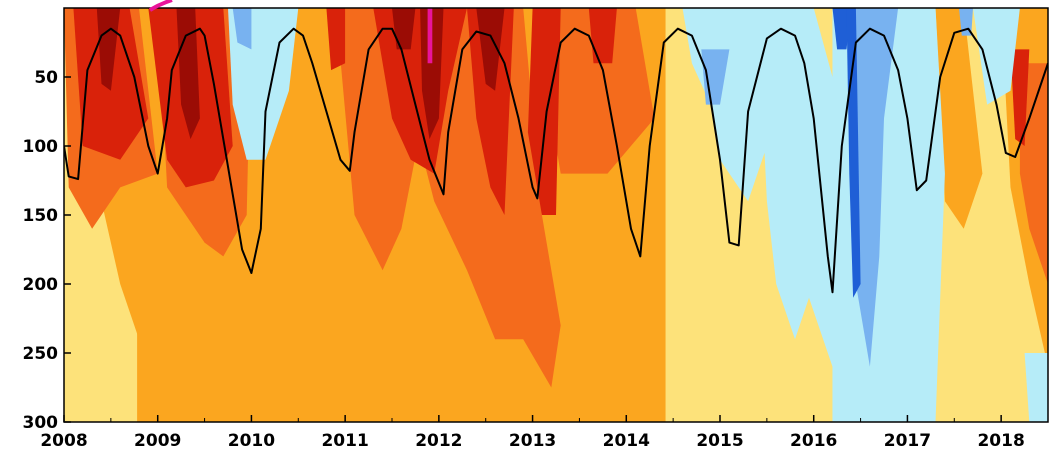  Describe the element at coordinates (41, 285) in the screenshot. I see `y-tick-label-200: 200` at that location.